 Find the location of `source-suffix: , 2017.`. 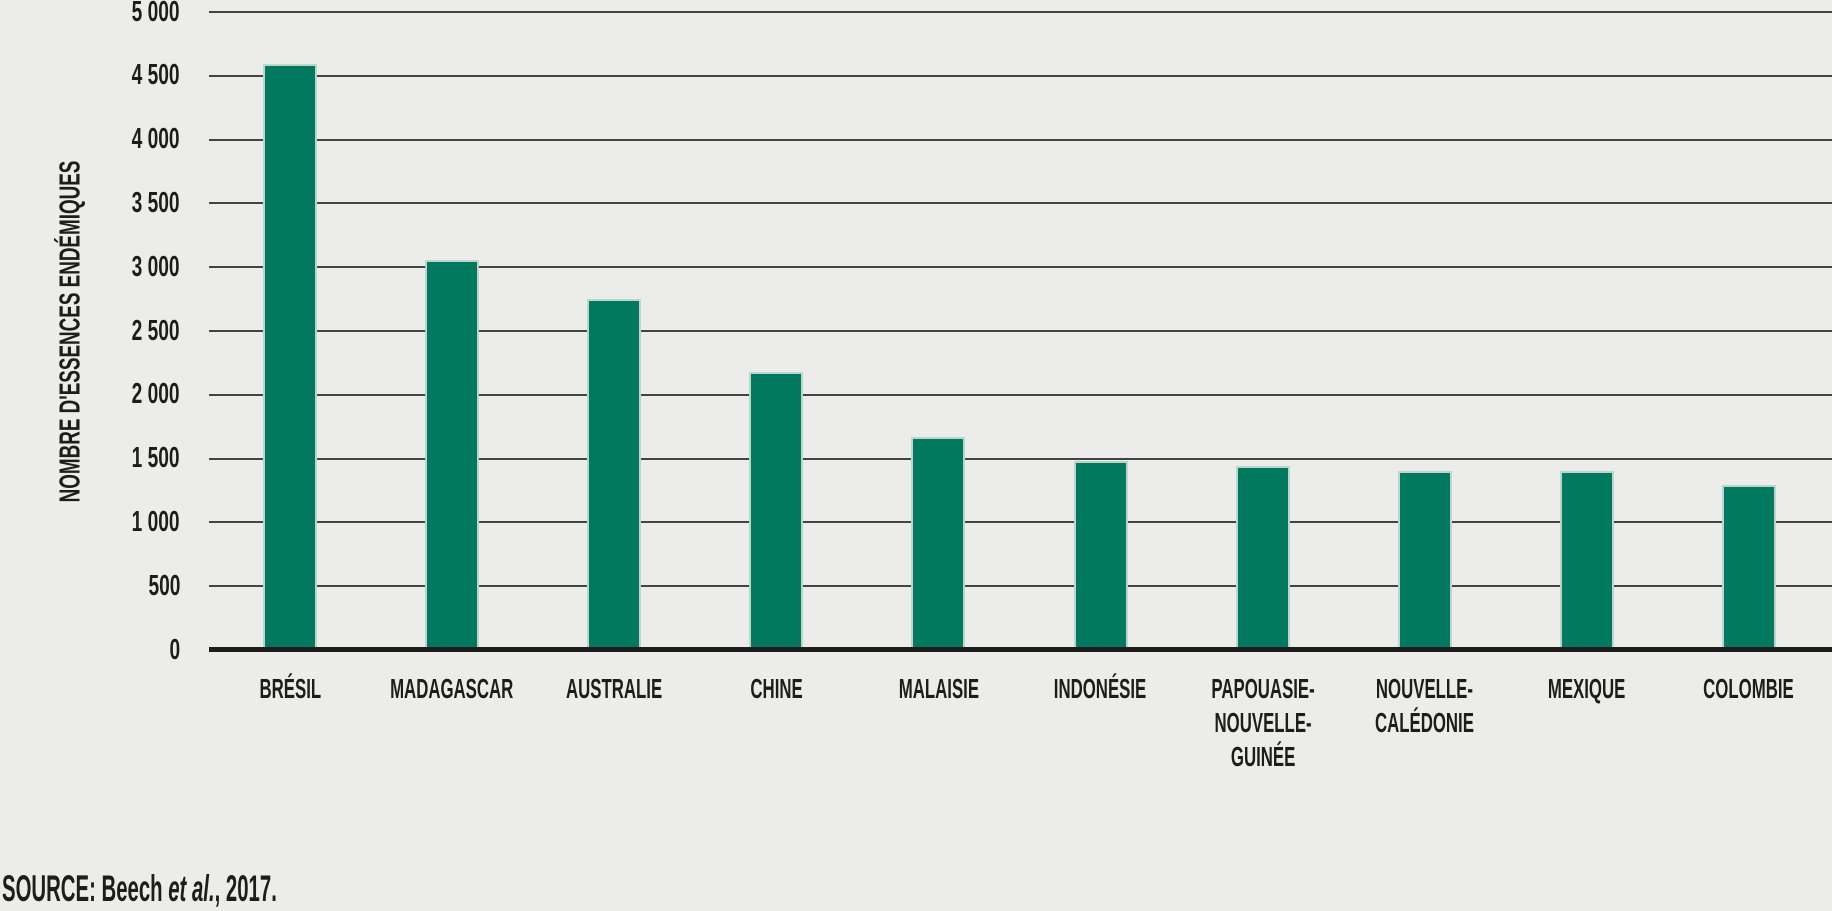

source-suffix: , 2017. is located at coordinates (245, 888).